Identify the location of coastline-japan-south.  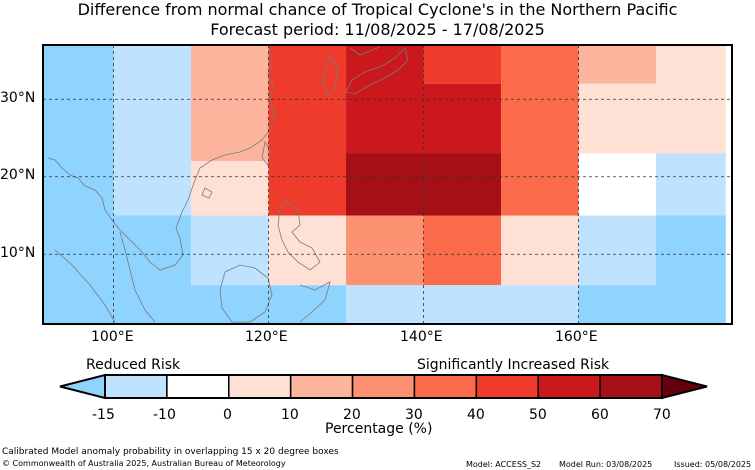
(365, 51).